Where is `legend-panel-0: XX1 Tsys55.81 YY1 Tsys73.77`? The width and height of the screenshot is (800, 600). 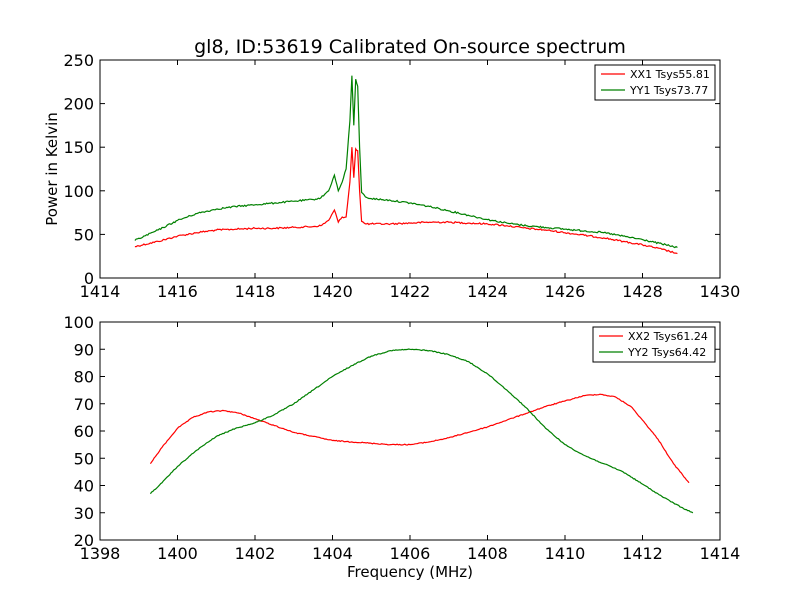 legend-panel-0: XX1 Tsys55.81 YY1 Tsys73.77 is located at coordinates (655, 82).